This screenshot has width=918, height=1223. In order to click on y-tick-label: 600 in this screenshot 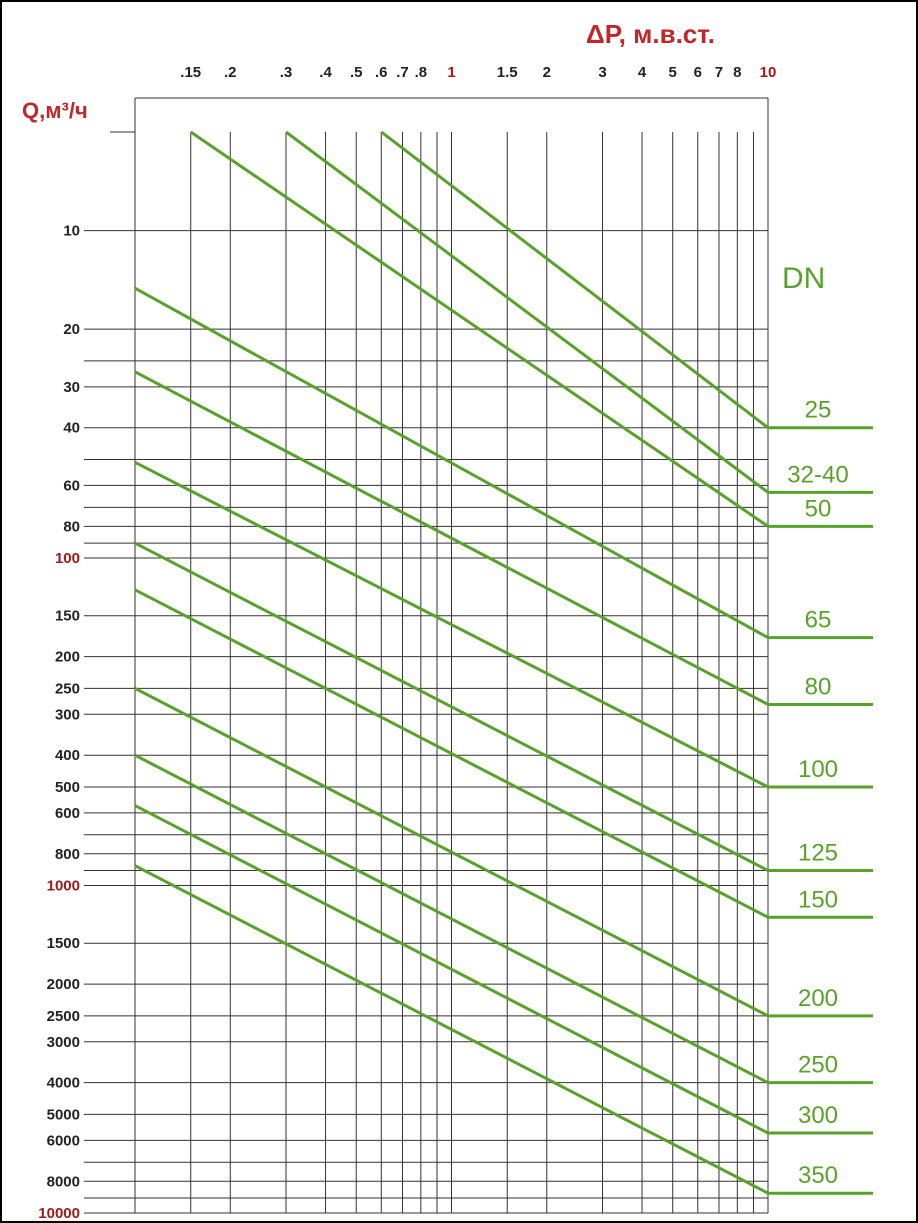, I will do `click(67, 813)`.